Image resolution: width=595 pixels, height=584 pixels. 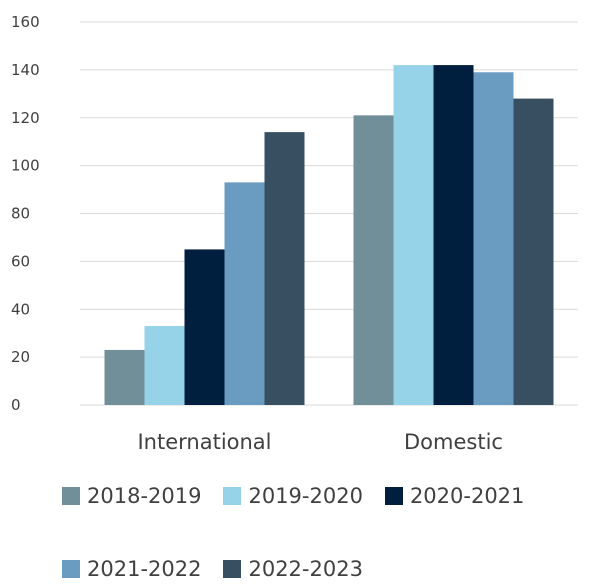 I want to click on legend-label: 2022-2023, so click(x=305, y=569).